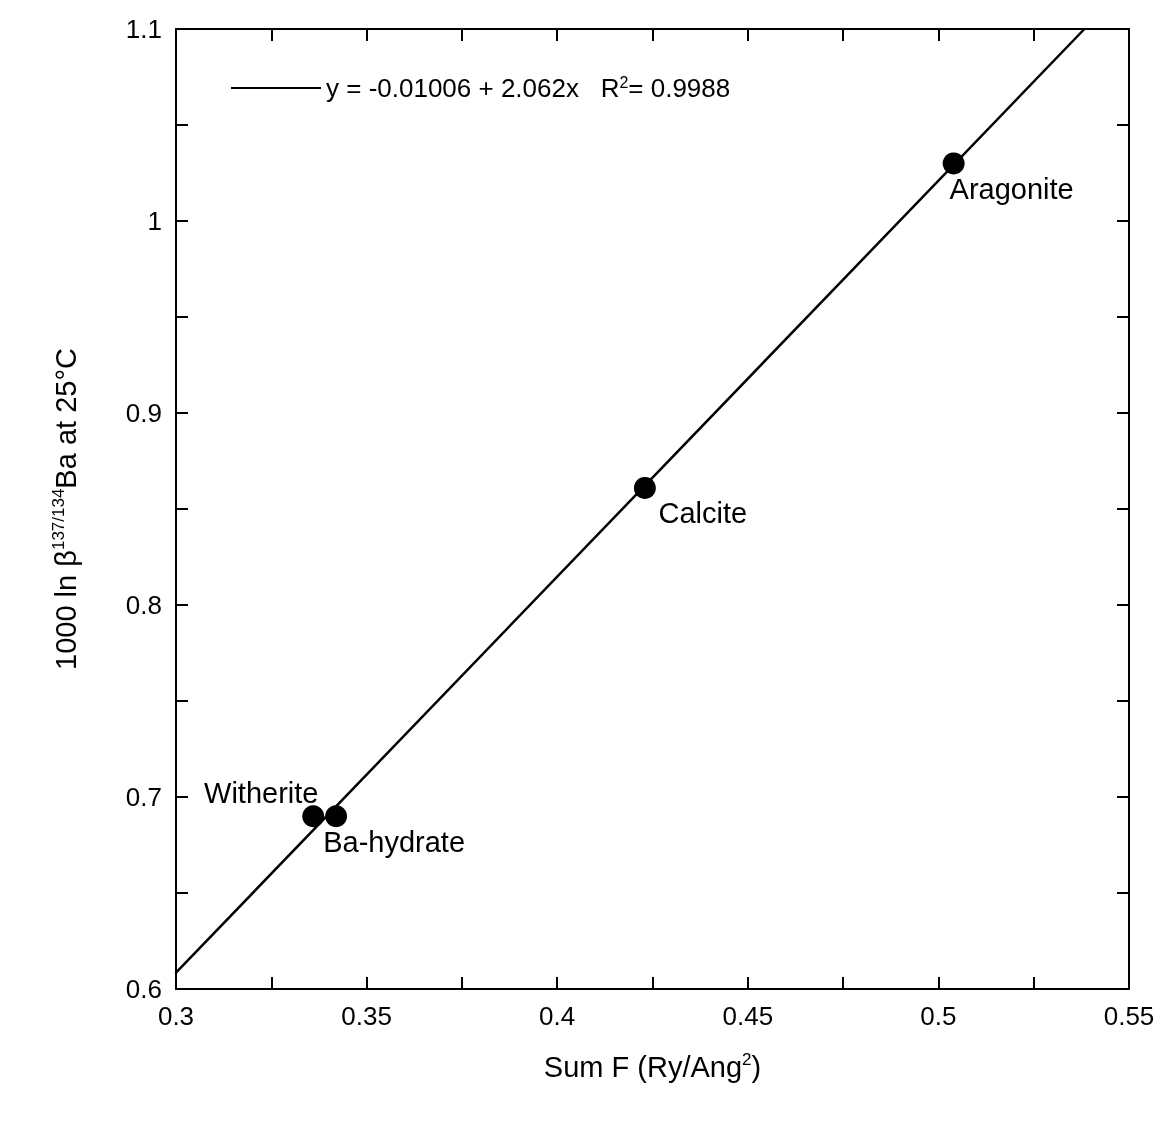 This screenshot has height=1126, width=1171. What do you see at coordinates (143, 989) in the screenshot?
I see `y-tick-label: 0.6` at bounding box center [143, 989].